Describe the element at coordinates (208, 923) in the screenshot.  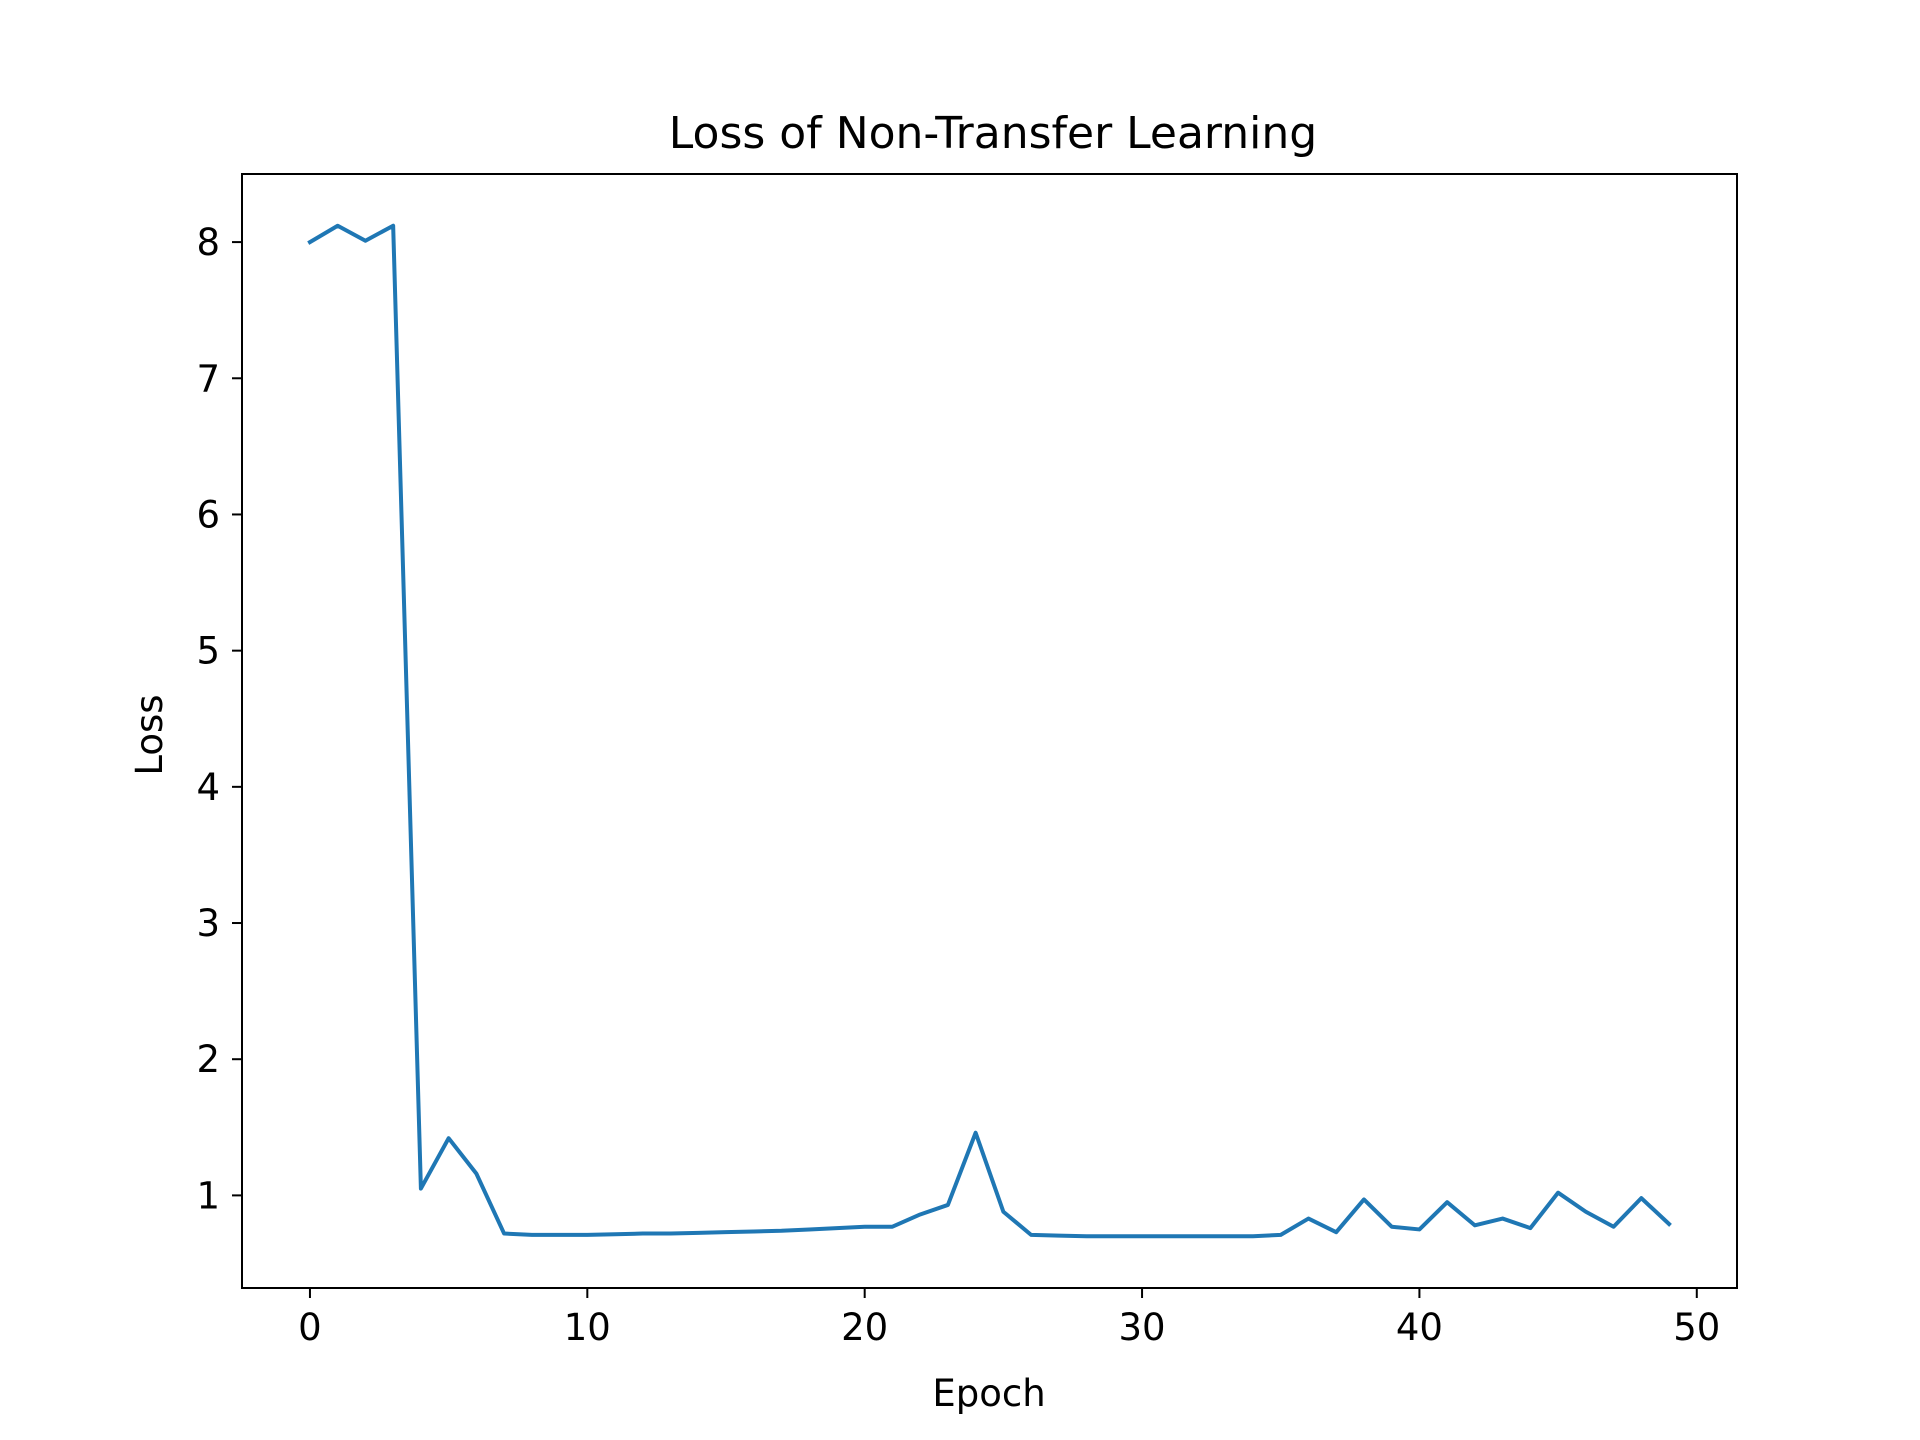
I see `y-tick-label: 3` at that location.